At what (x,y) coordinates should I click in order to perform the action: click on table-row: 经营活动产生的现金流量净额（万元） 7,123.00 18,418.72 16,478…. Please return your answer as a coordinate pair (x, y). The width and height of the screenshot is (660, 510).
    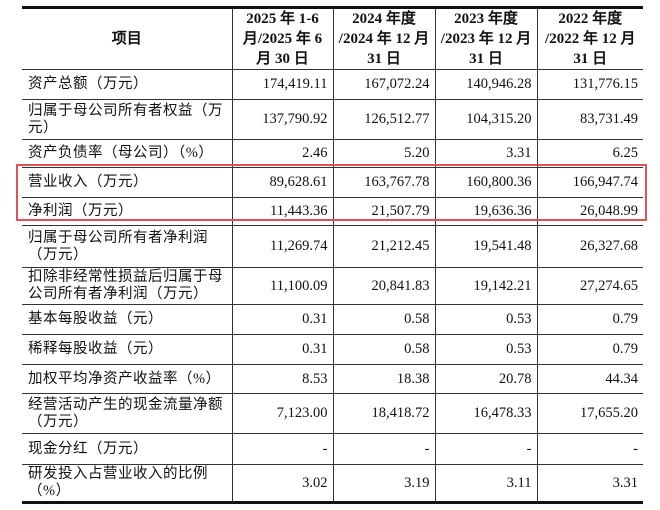
    Looking at the image, I should click on (332, 413).